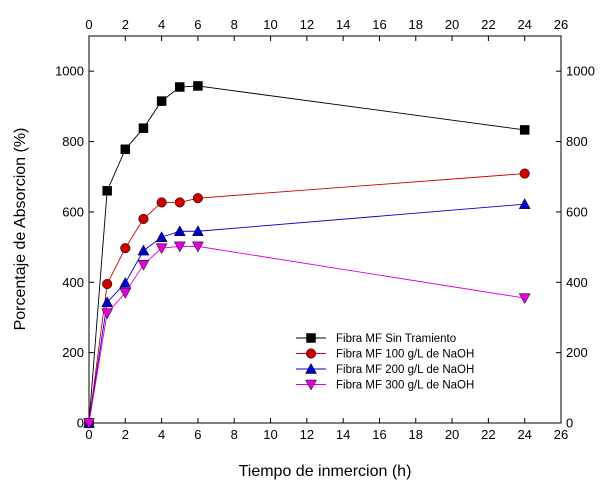  Describe the element at coordinates (270, 434) in the screenshot. I see `x-tick-label: 10` at that location.